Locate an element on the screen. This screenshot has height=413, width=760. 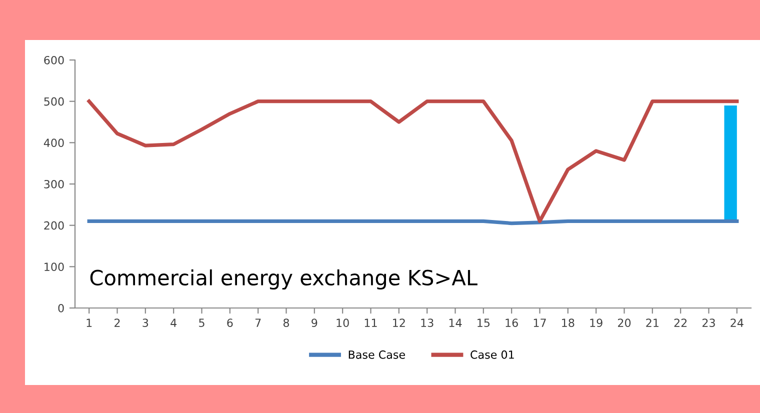
y-tick-label: 300 is located at coordinates (54, 184).